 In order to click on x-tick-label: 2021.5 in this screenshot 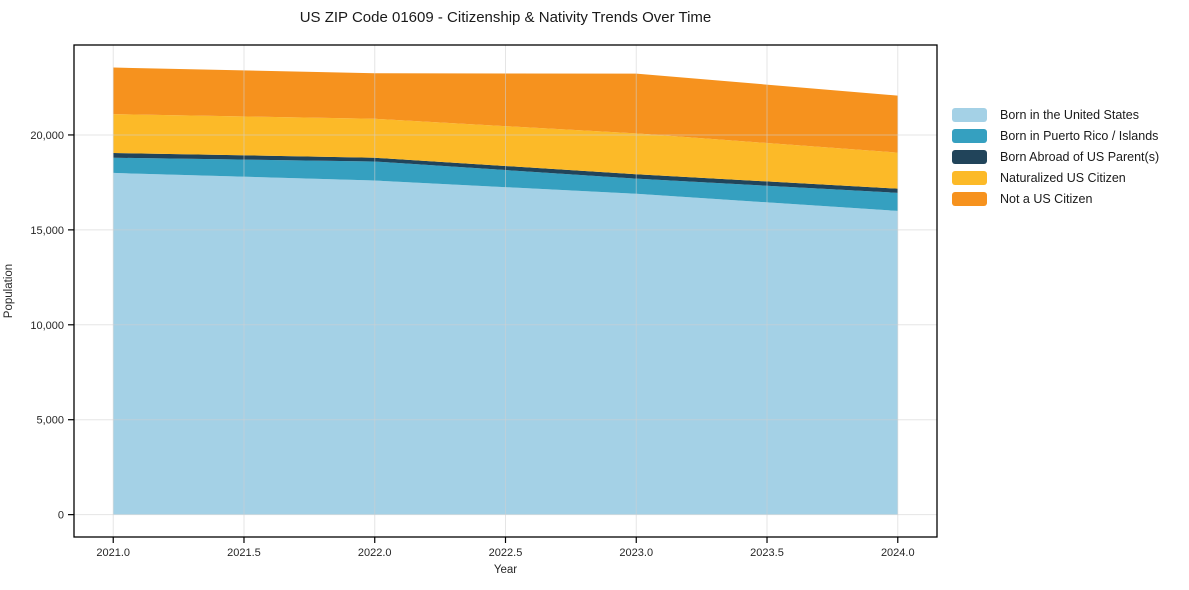, I will do `click(244, 553)`.